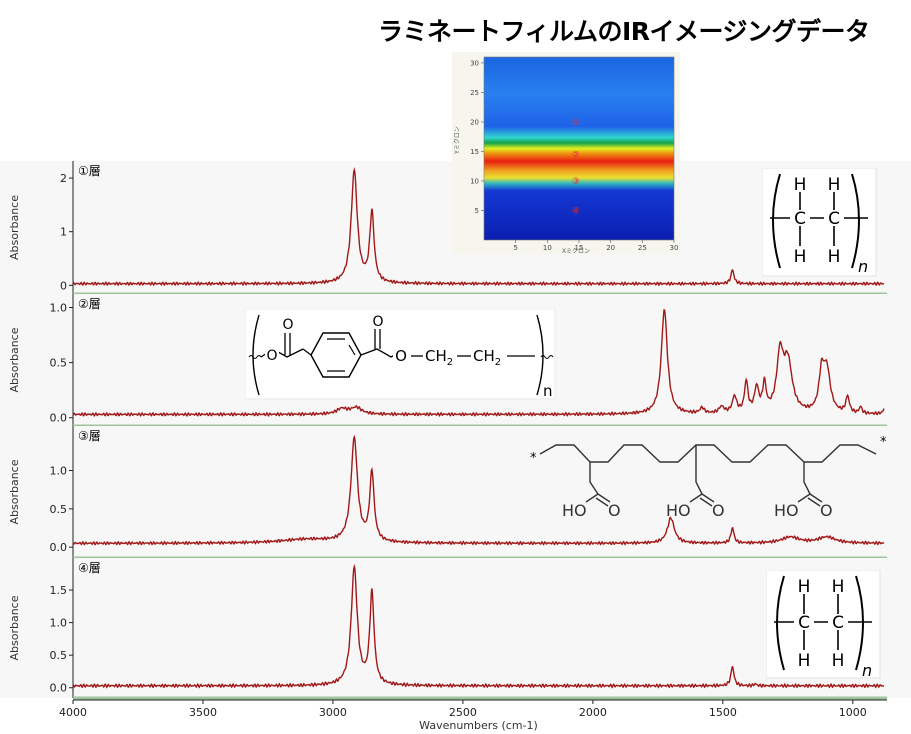 The height and width of the screenshot is (734, 911). What do you see at coordinates (576, 123) in the screenshot?
I see `map-point-marker: ①` at bounding box center [576, 123].